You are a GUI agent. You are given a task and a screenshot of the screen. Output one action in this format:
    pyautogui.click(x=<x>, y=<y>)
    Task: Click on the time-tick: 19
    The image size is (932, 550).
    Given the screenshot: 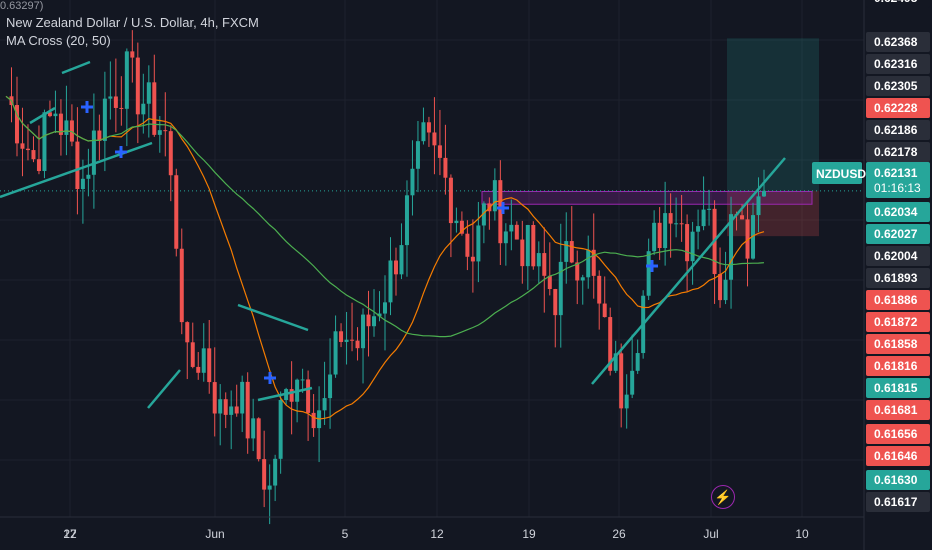 What is the action you would take?
    pyautogui.click(x=529, y=534)
    